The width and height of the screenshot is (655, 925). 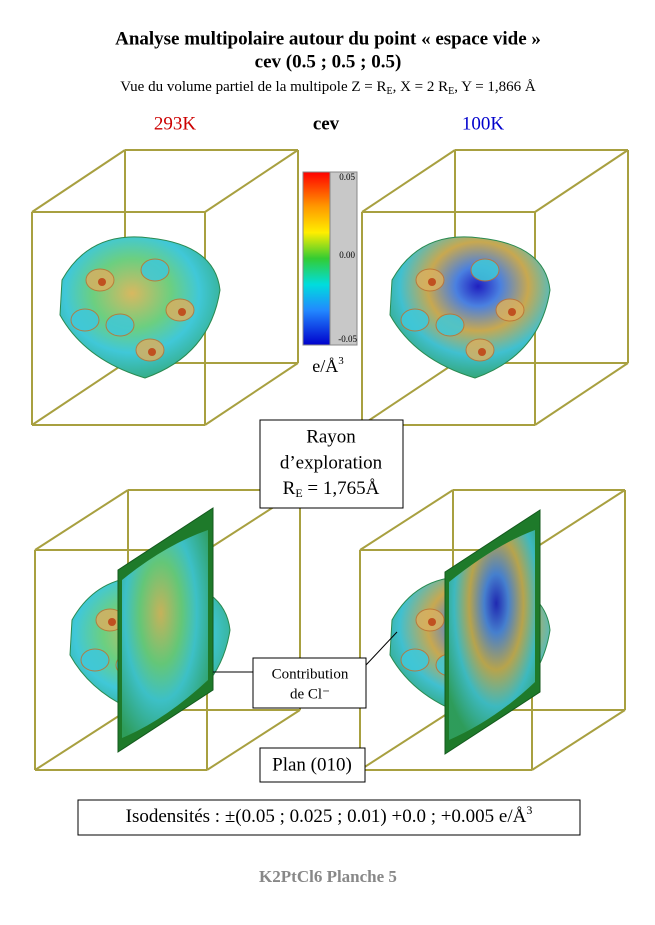 What do you see at coordinates (347, 177) in the screenshot?
I see `colorbar-tick: 0.05` at bounding box center [347, 177].